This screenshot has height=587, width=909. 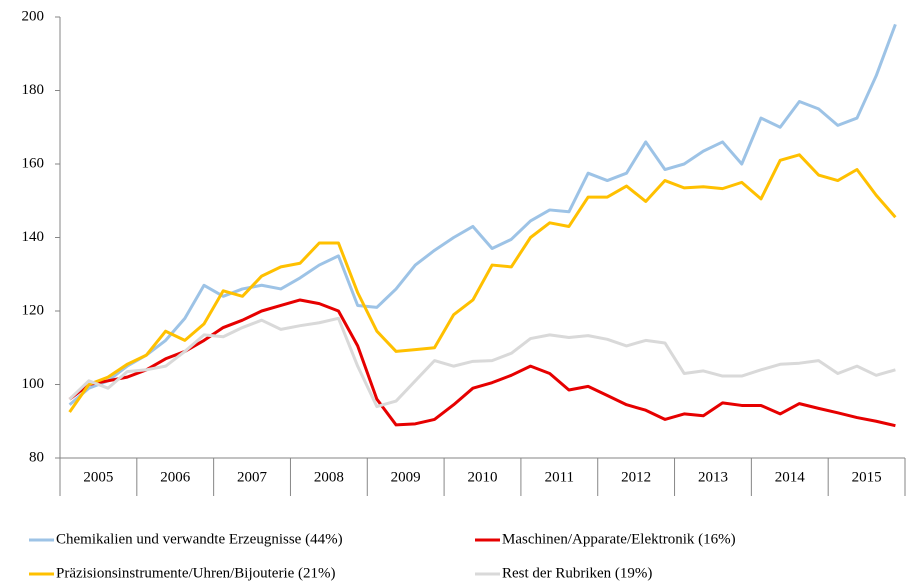 What do you see at coordinates (175, 477) in the screenshot?
I see `x-tick-label: 2006` at bounding box center [175, 477].